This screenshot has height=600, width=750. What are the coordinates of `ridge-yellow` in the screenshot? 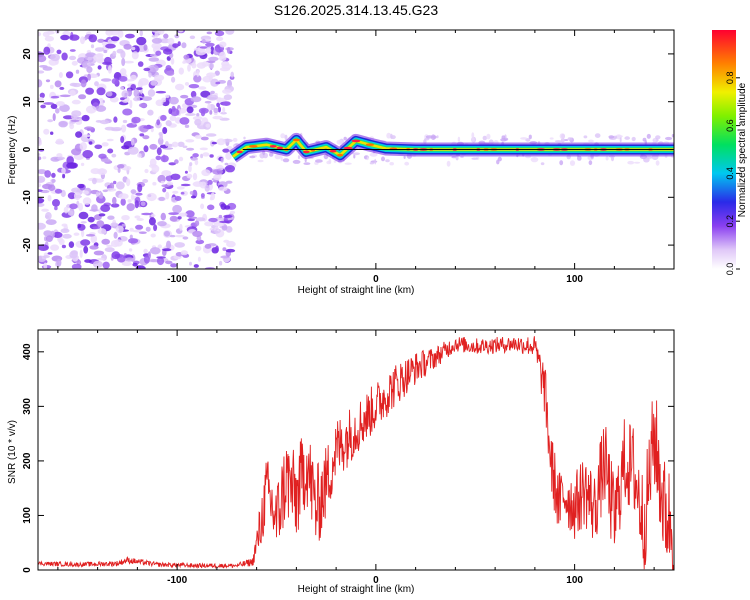 It's located at (453, 148).